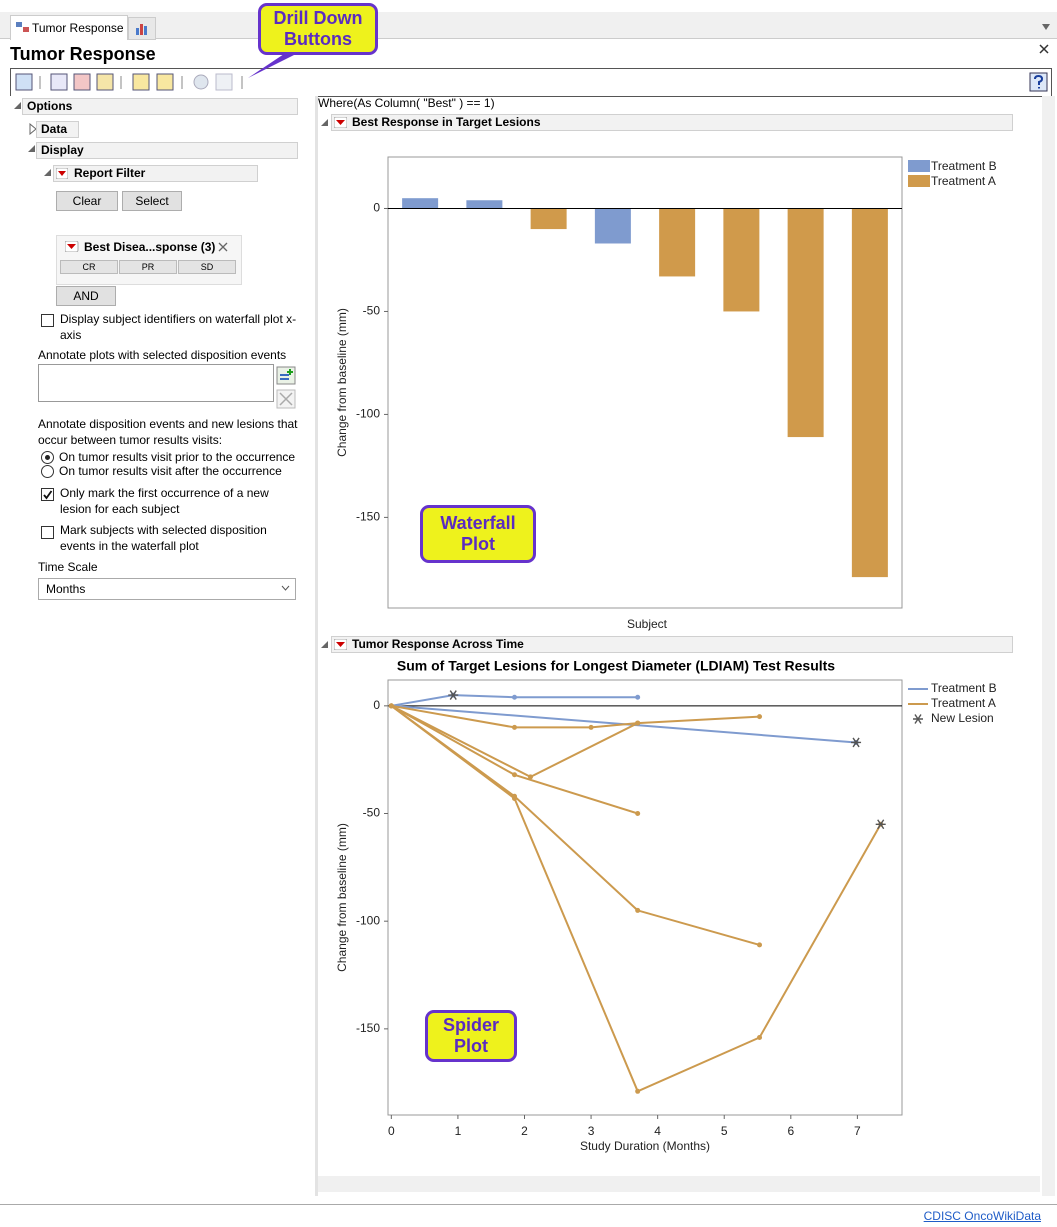  What do you see at coordinates (918, 719) in the screenshot?
I see `legend-marker` at bounding box center [918, 719].